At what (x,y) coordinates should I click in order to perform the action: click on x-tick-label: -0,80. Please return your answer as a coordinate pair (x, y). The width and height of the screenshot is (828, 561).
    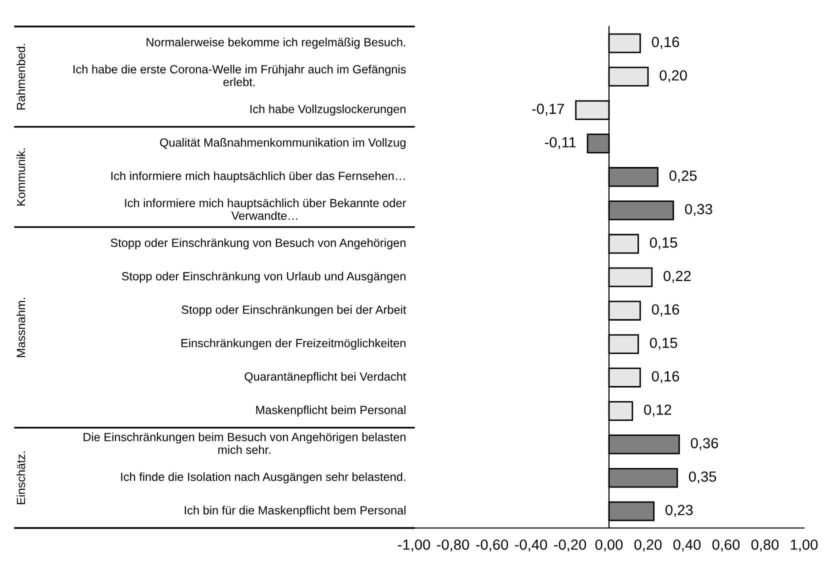
    Looking at the image, I should click on (453, 545).